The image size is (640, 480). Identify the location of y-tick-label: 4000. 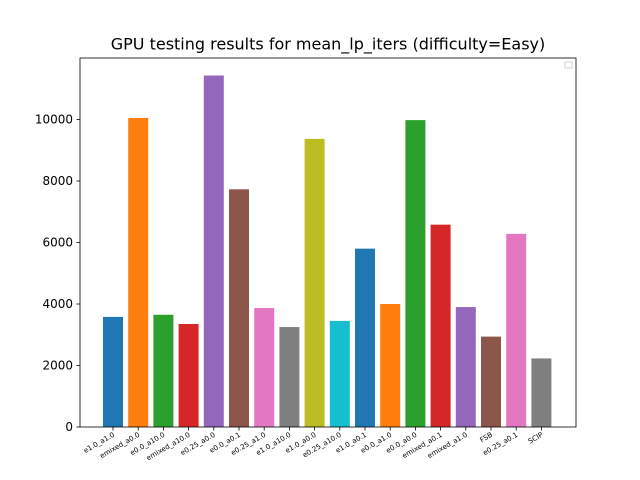
(57, 304).